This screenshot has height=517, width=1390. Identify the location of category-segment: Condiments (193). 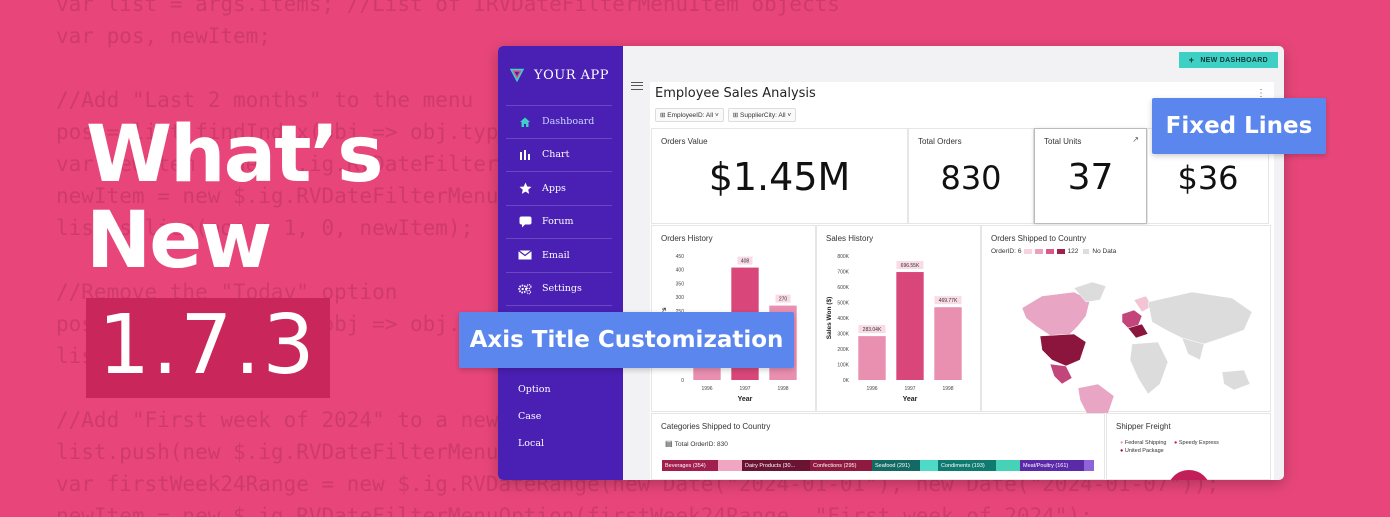
(967, 465).